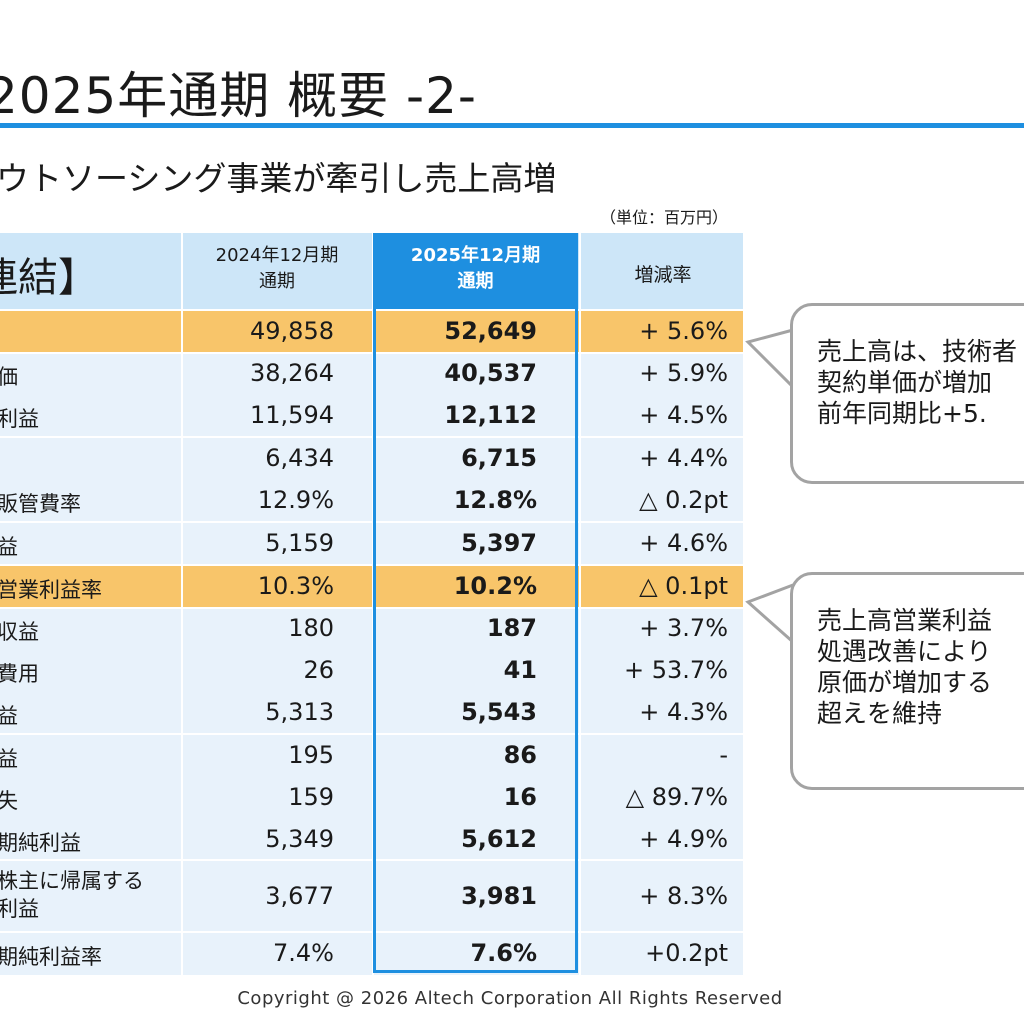 The height and width of the screenshot is (1024, 1024). What do you see at coordinates (520, 670) in the screenshot?
I see `value-2025: 41` at bounding box center [520, 670].